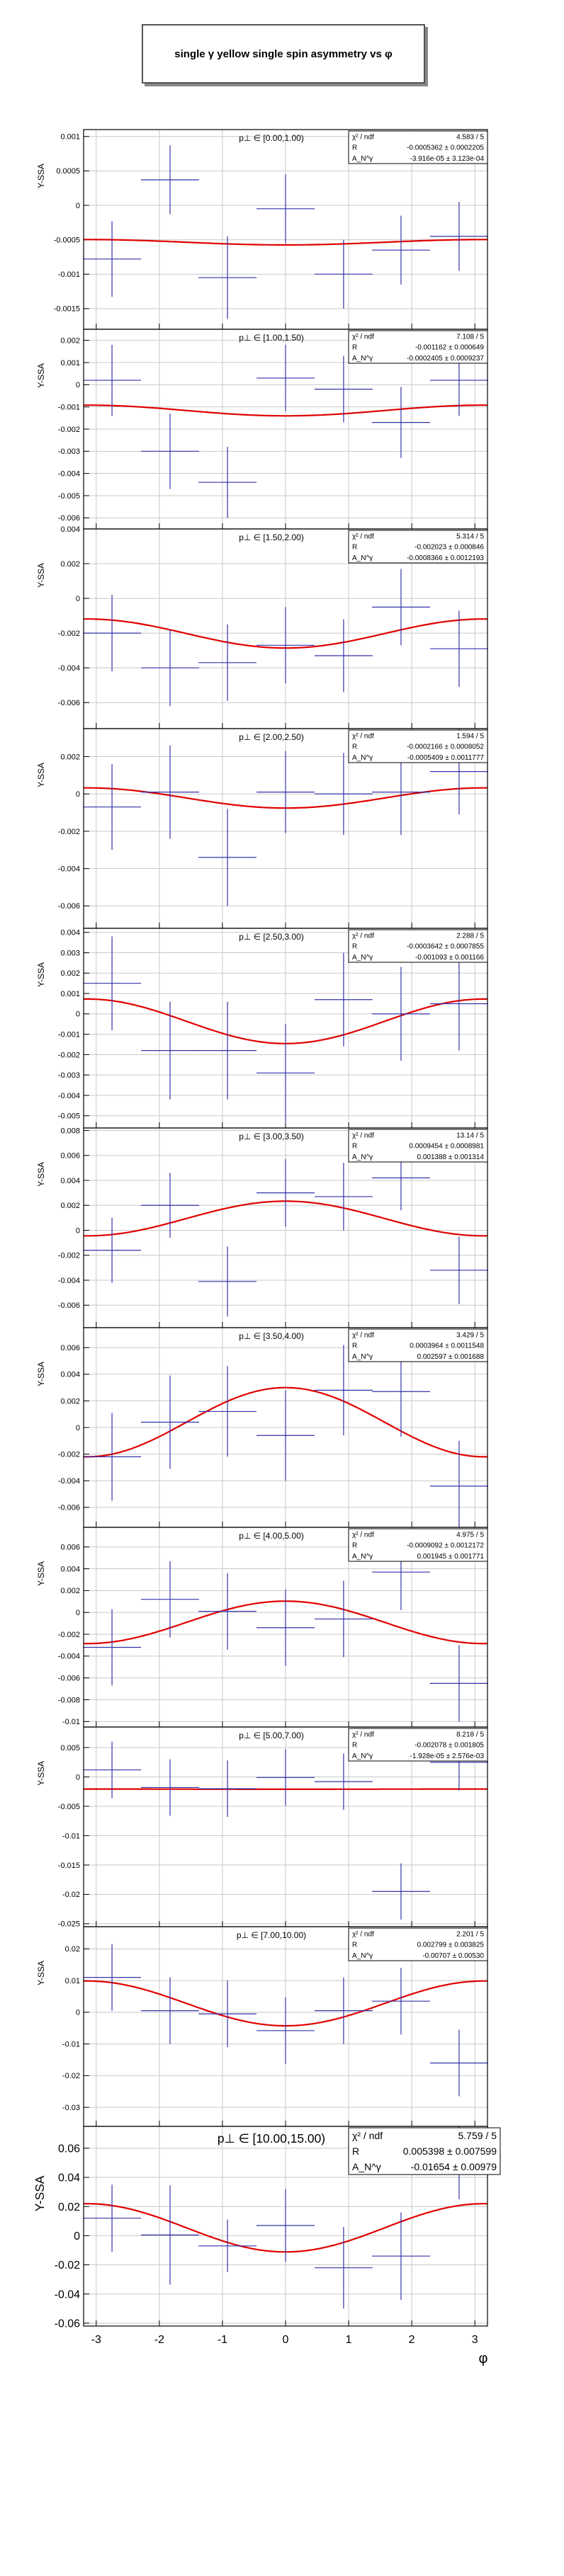 The width and height of the screenshot is (564, 2576). I want to click on stats-value: 0.001945 ± 0.001771, so click(451, 1557).